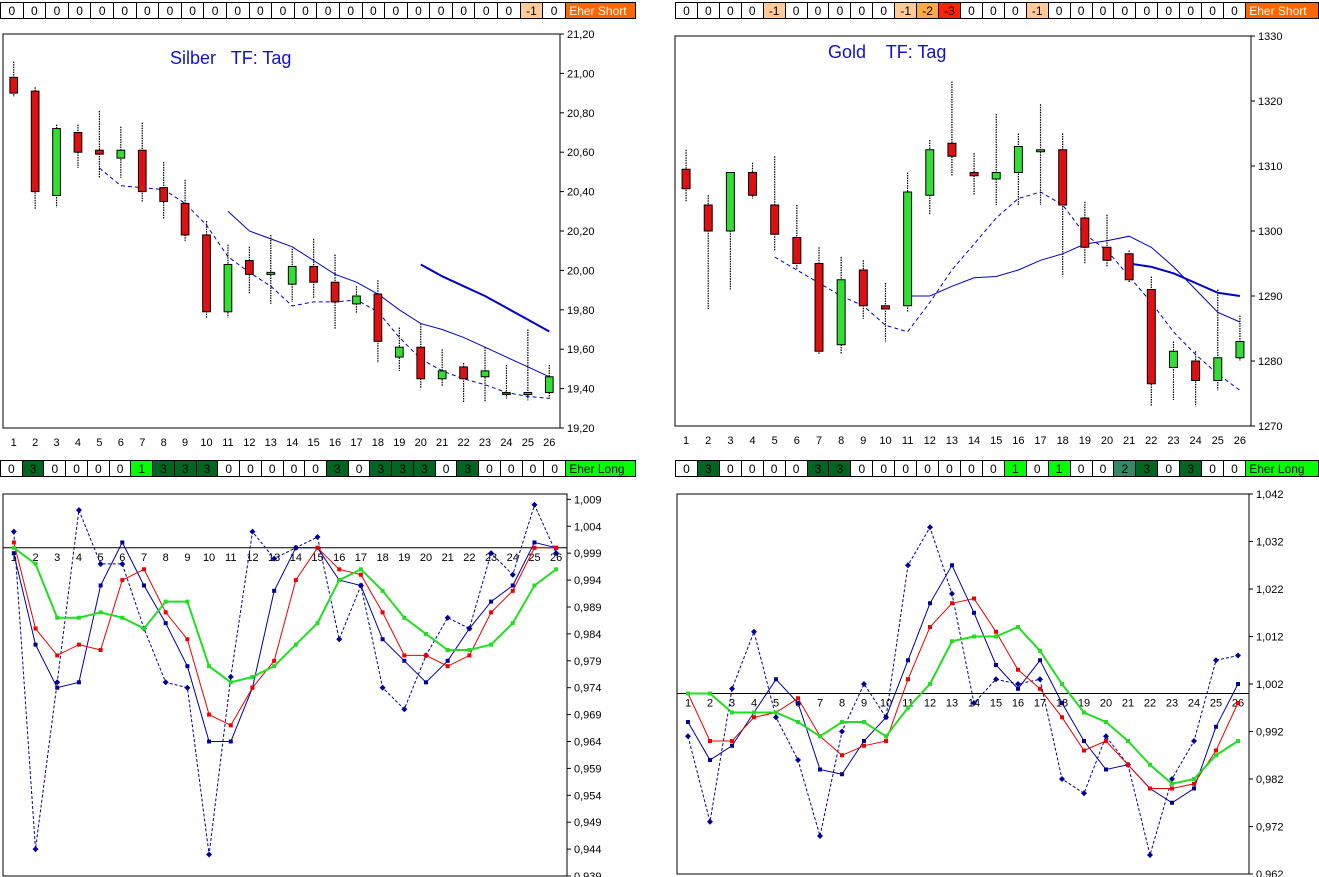  I want to click on chart-title: Silber TF: Tag, so click(230, 58).